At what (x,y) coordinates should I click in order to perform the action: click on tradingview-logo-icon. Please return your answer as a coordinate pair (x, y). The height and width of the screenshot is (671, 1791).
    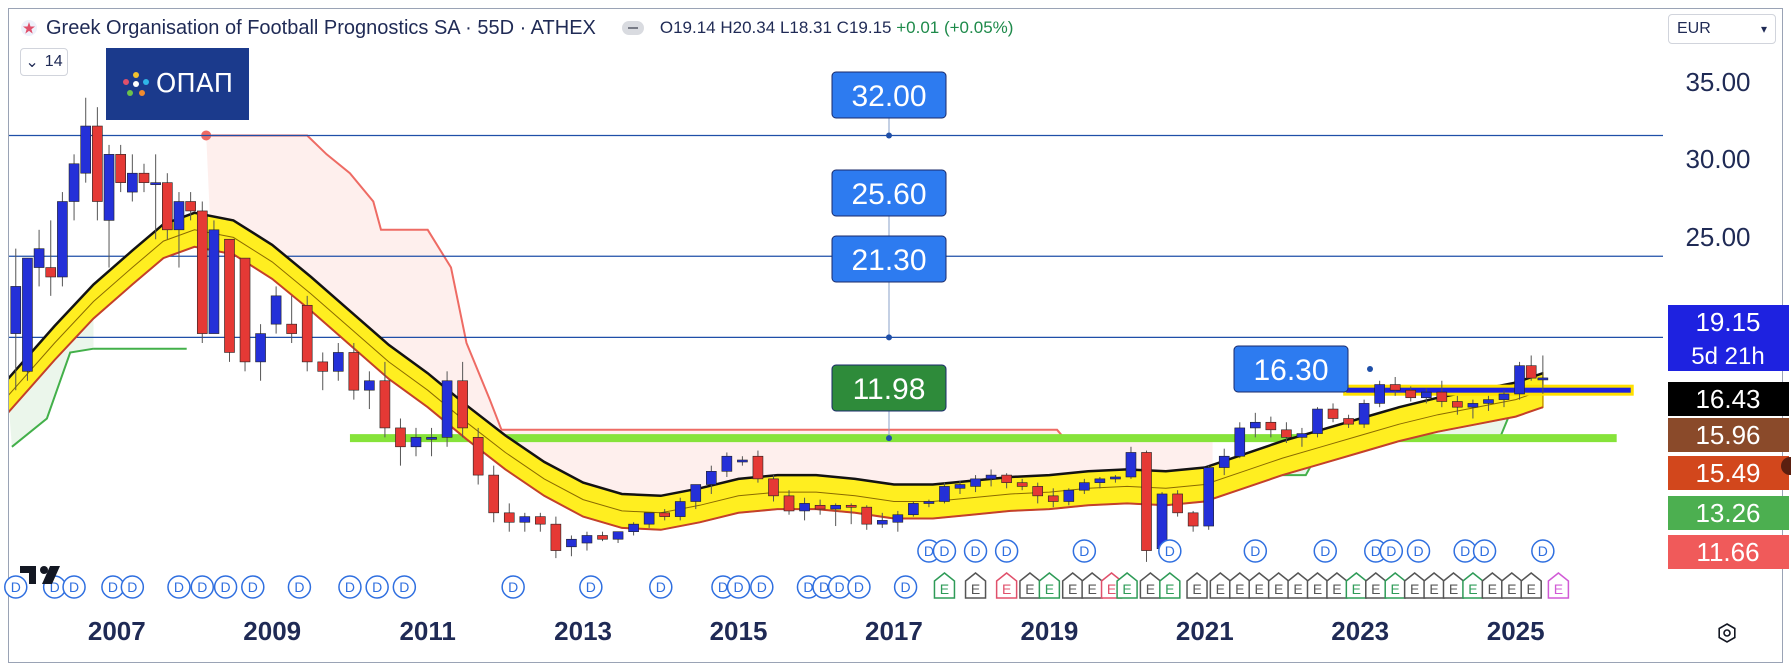
    Looking at the image, I should click on (43, 575).